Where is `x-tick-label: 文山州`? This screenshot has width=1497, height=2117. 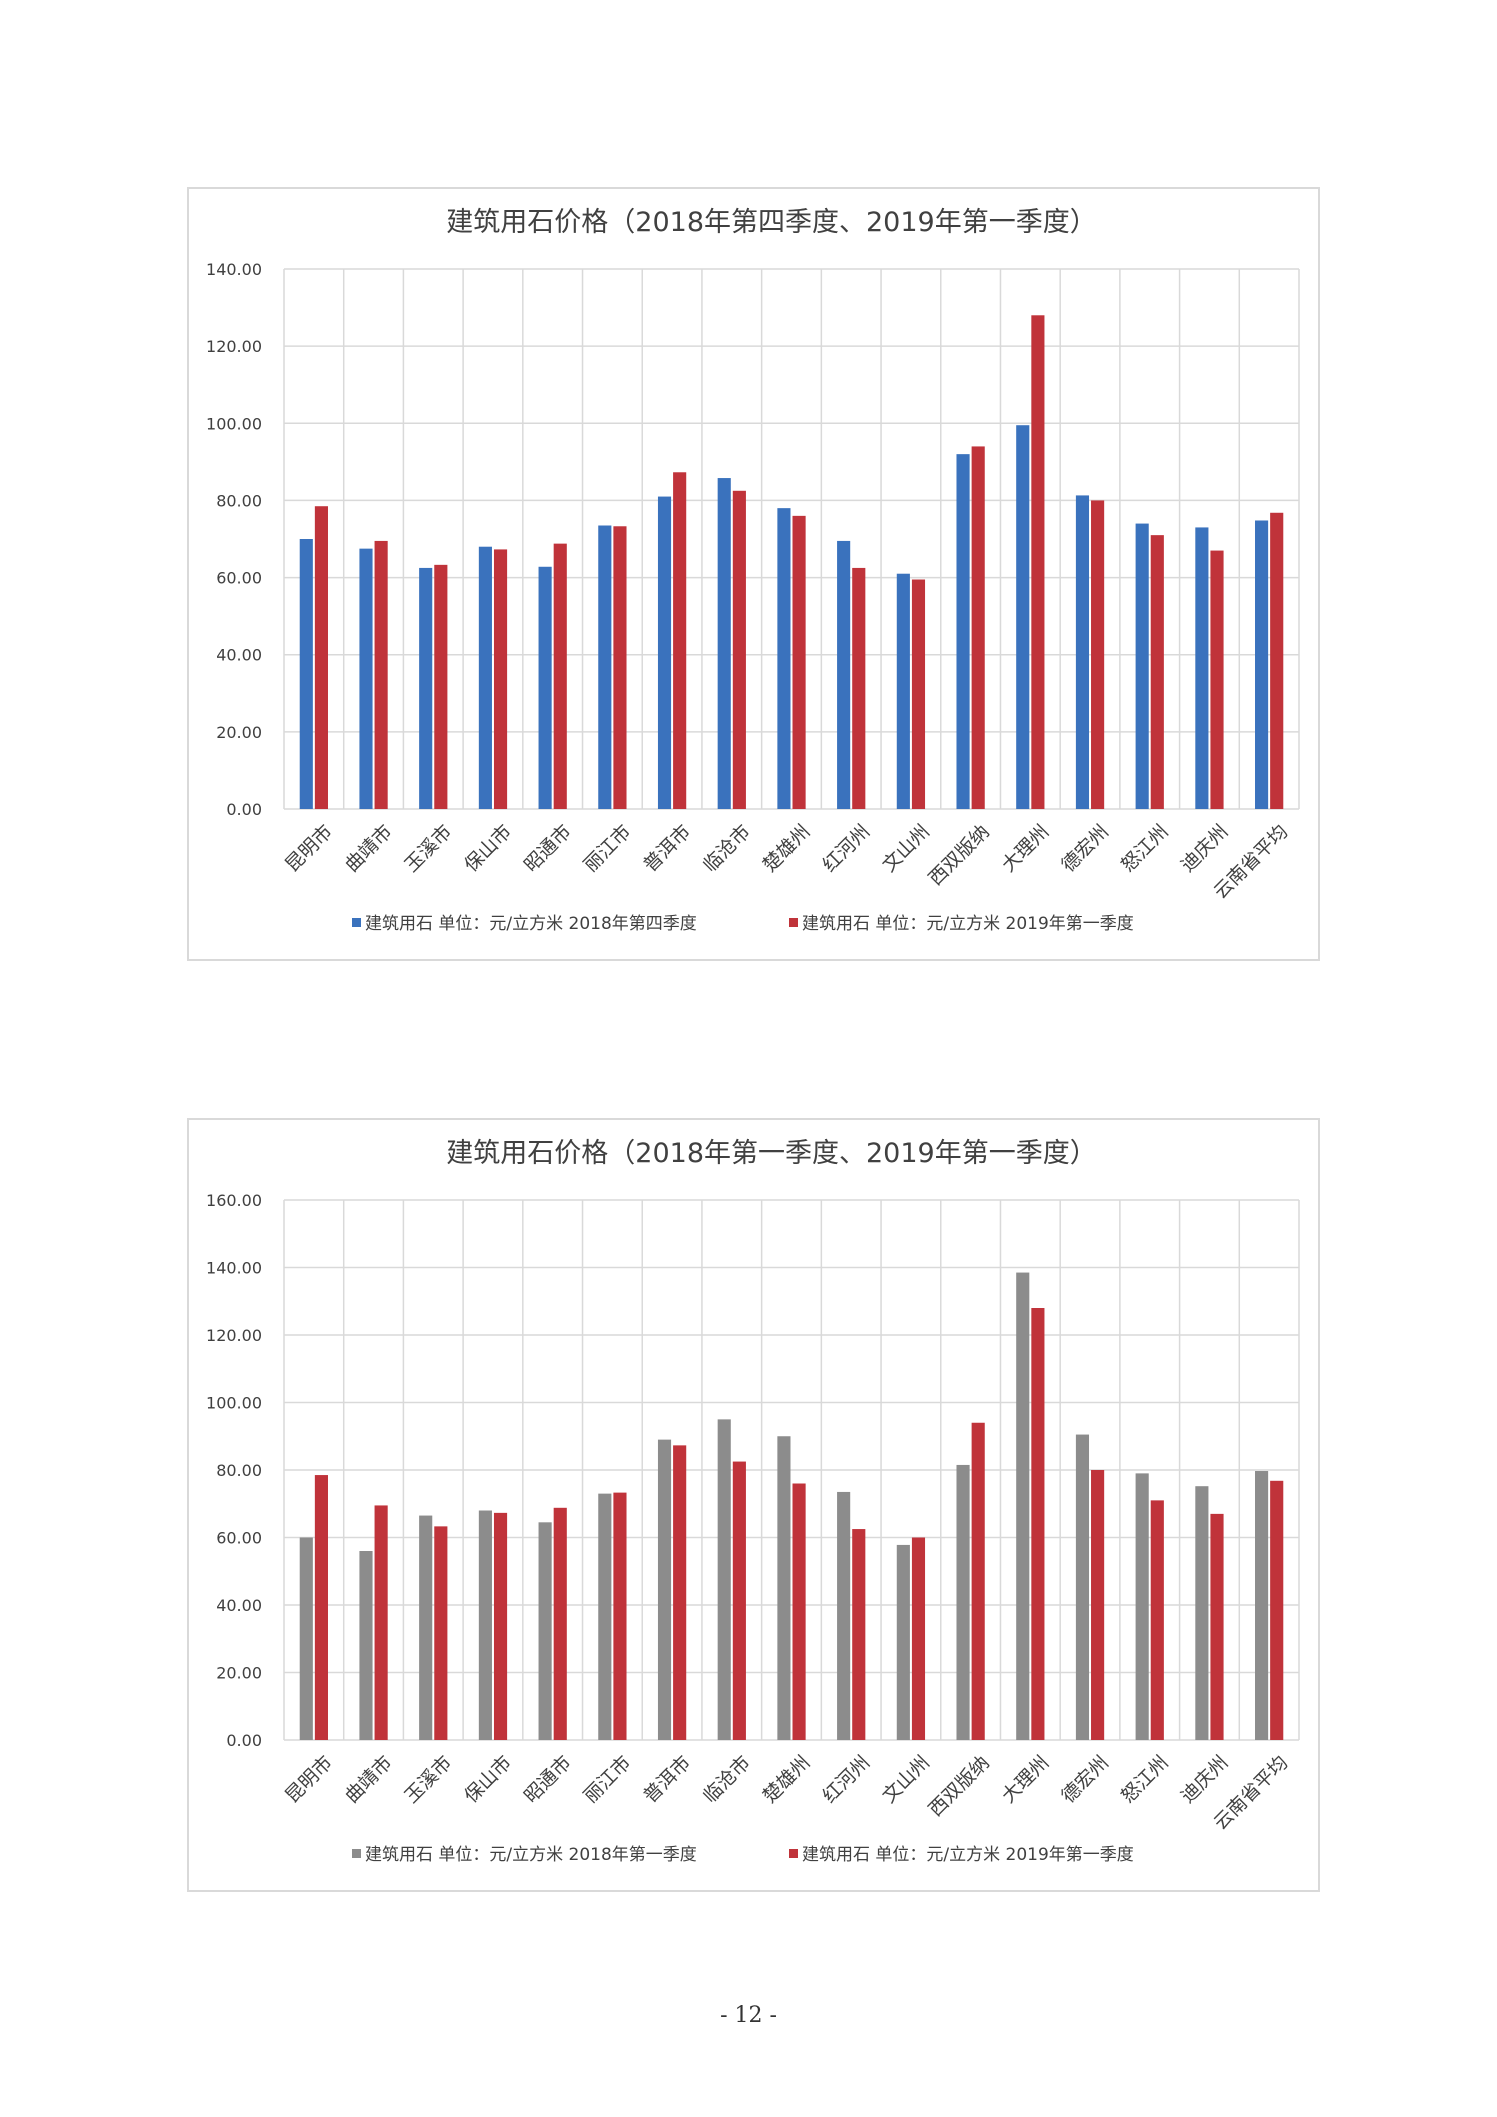
x-tick-label: 文山州 is located at coordinates (906, 849).